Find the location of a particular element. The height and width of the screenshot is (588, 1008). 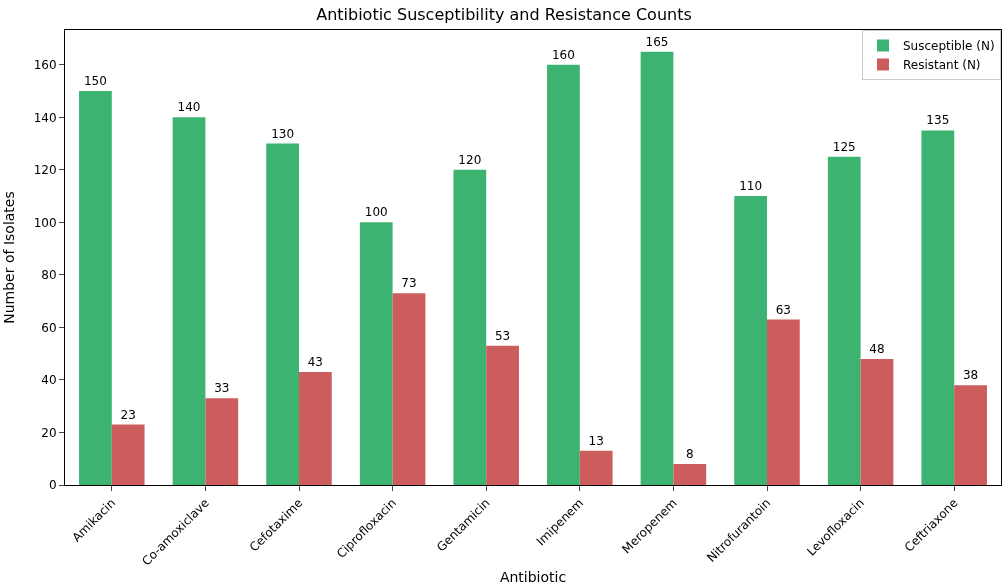

data-label: 120 is located at coordinates (470, 159).